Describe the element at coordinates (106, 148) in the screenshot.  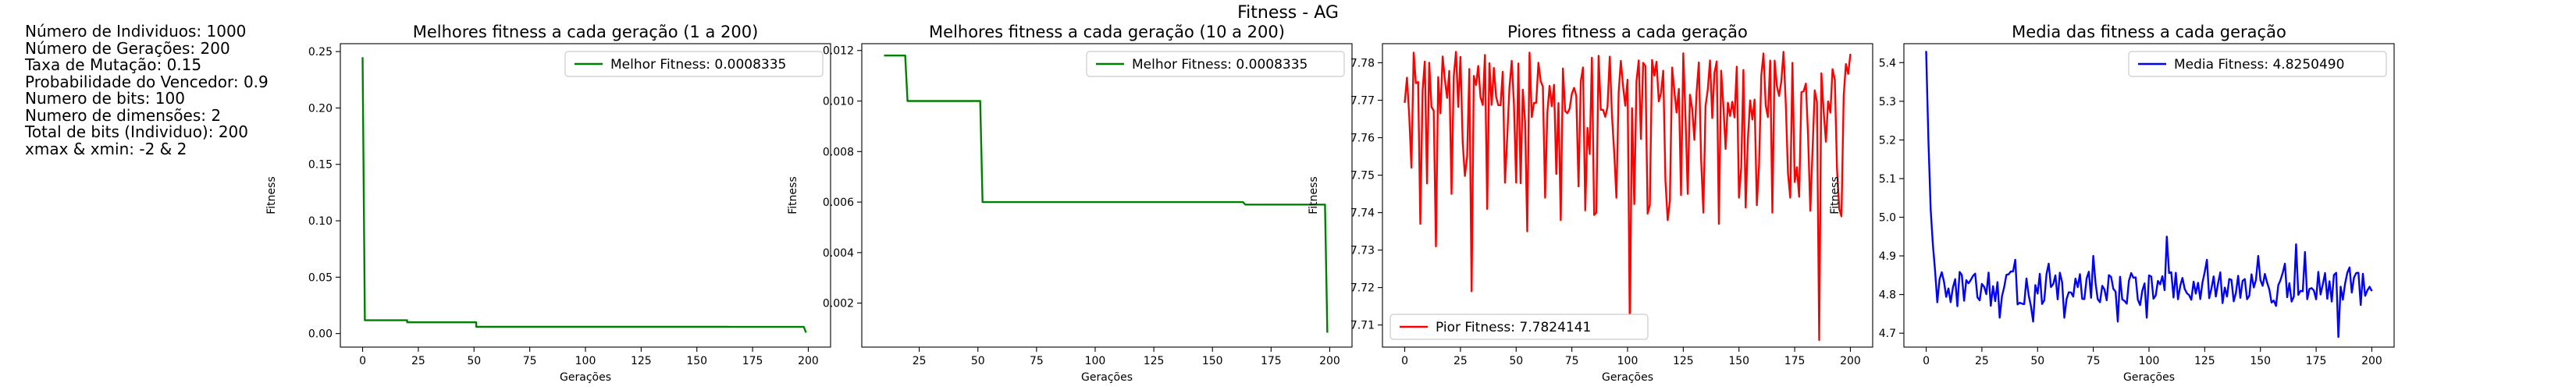
I see `parameter-line: xmax & xmin: -2 & 2` at that location.